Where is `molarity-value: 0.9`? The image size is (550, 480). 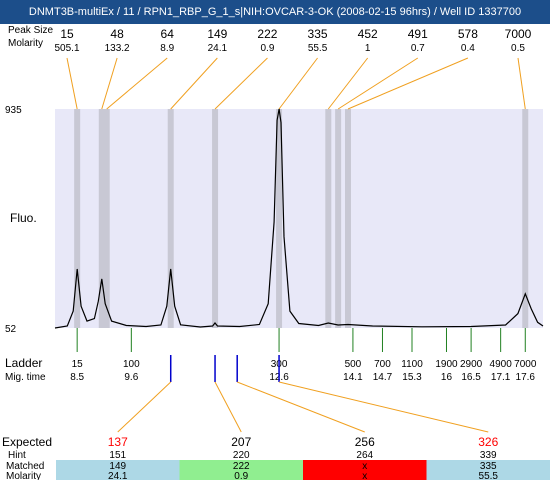
molarity-value: 0.9 is located at coordinates (241, 475).